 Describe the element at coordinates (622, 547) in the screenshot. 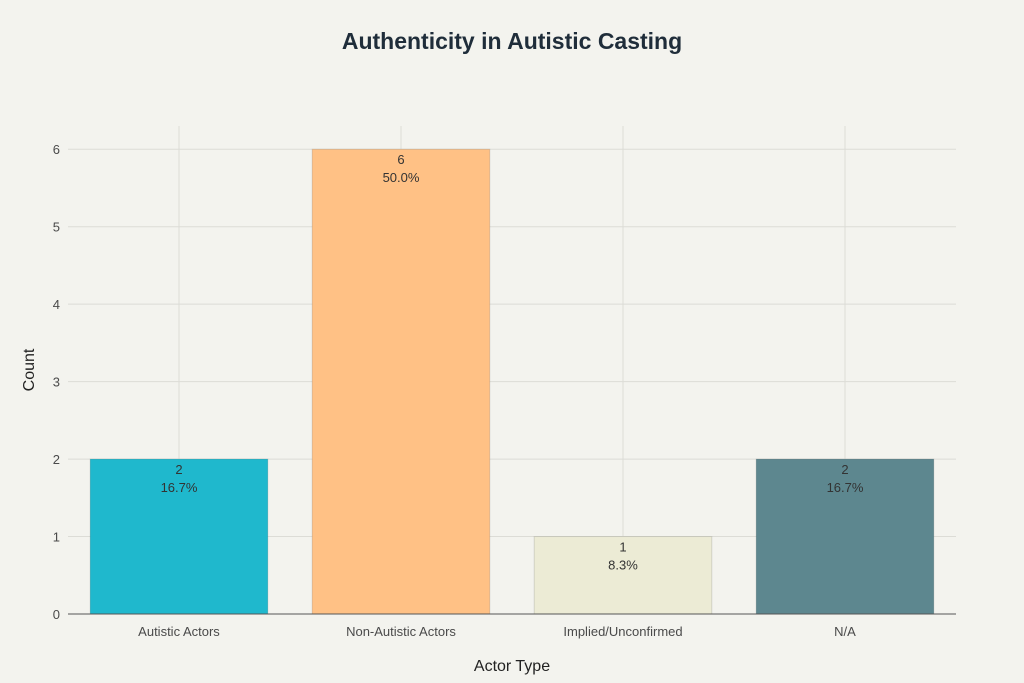

I see `bar-value-label: 1` at that location.